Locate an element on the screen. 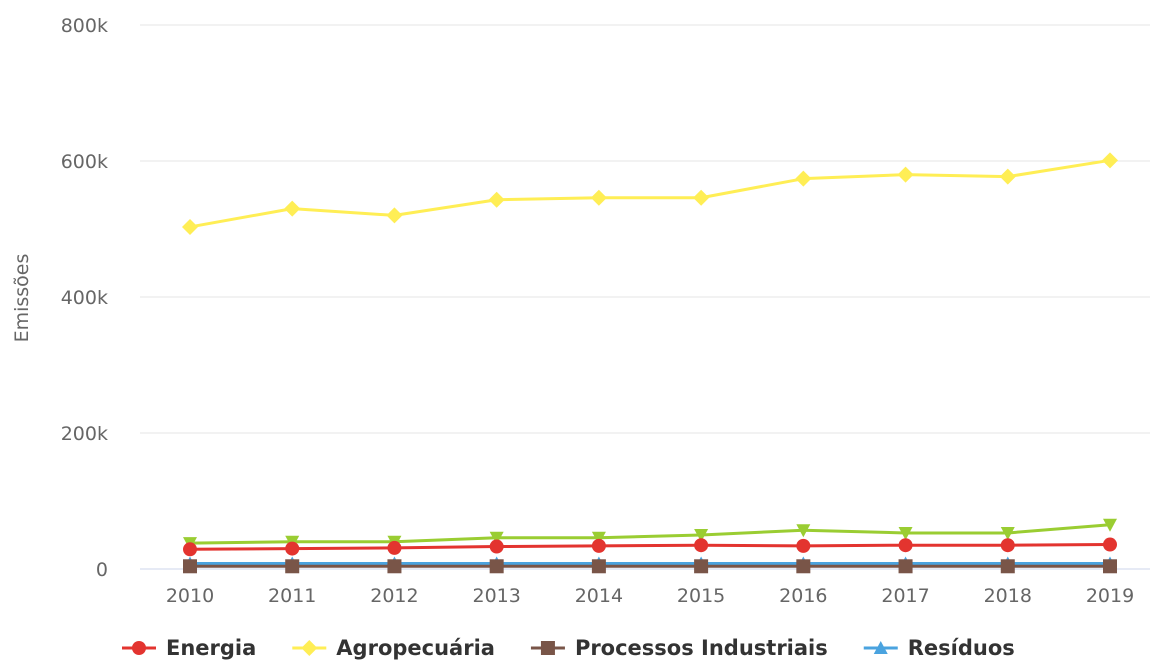 Image resolution: width=1152 pixels, height=664 pixels. legend-item: Energia is located at coordinates (189, 648).